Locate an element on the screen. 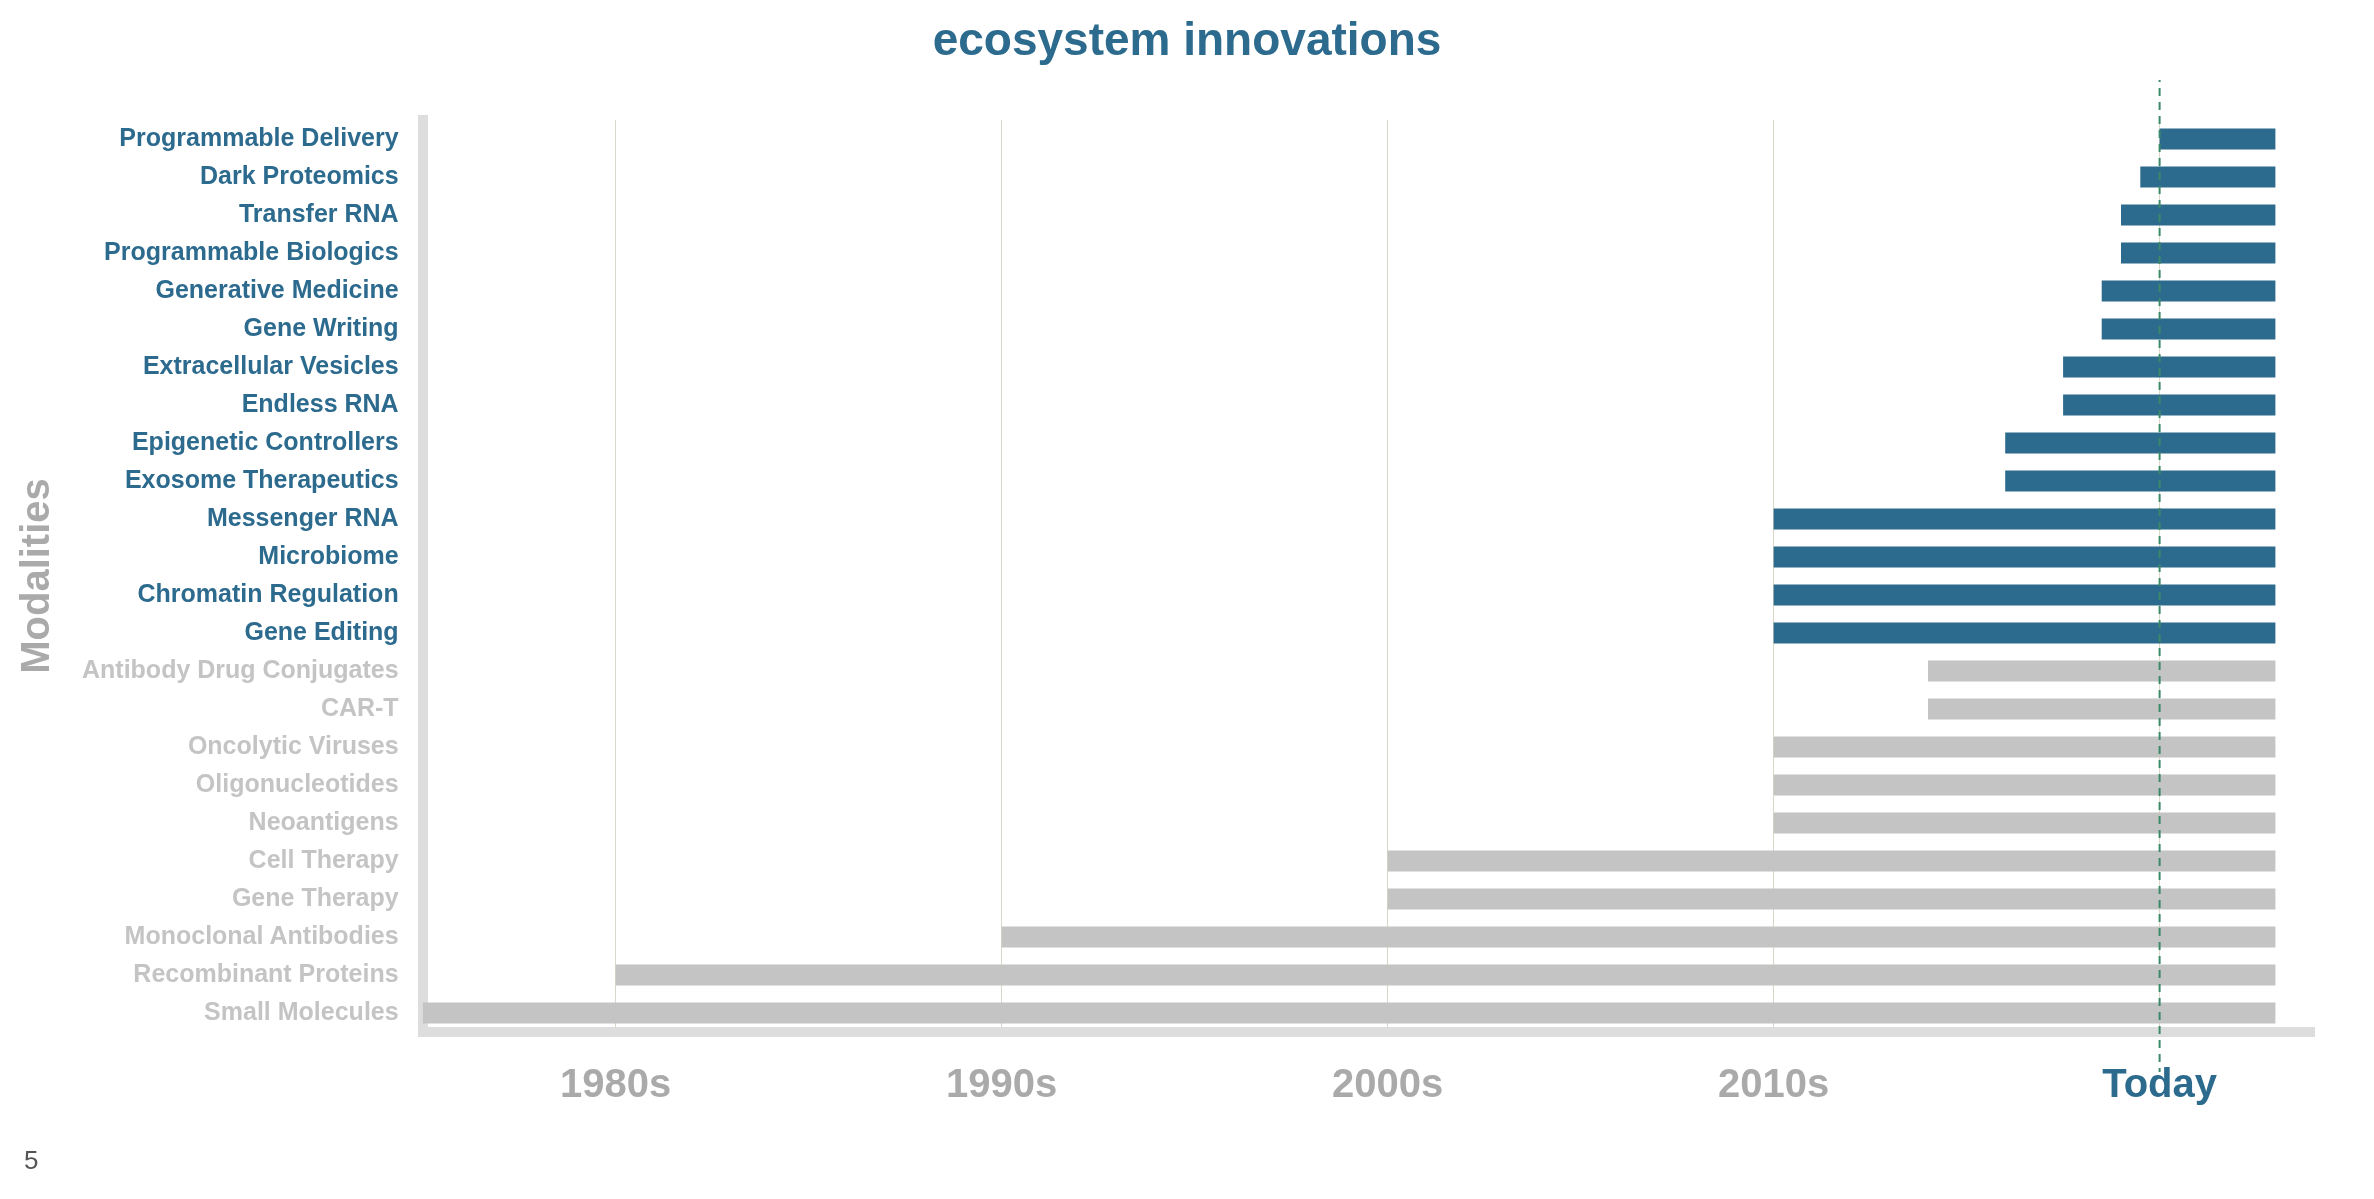  y-tick-label: Monoclonal Antibodies is located at coordinates (261, 934).